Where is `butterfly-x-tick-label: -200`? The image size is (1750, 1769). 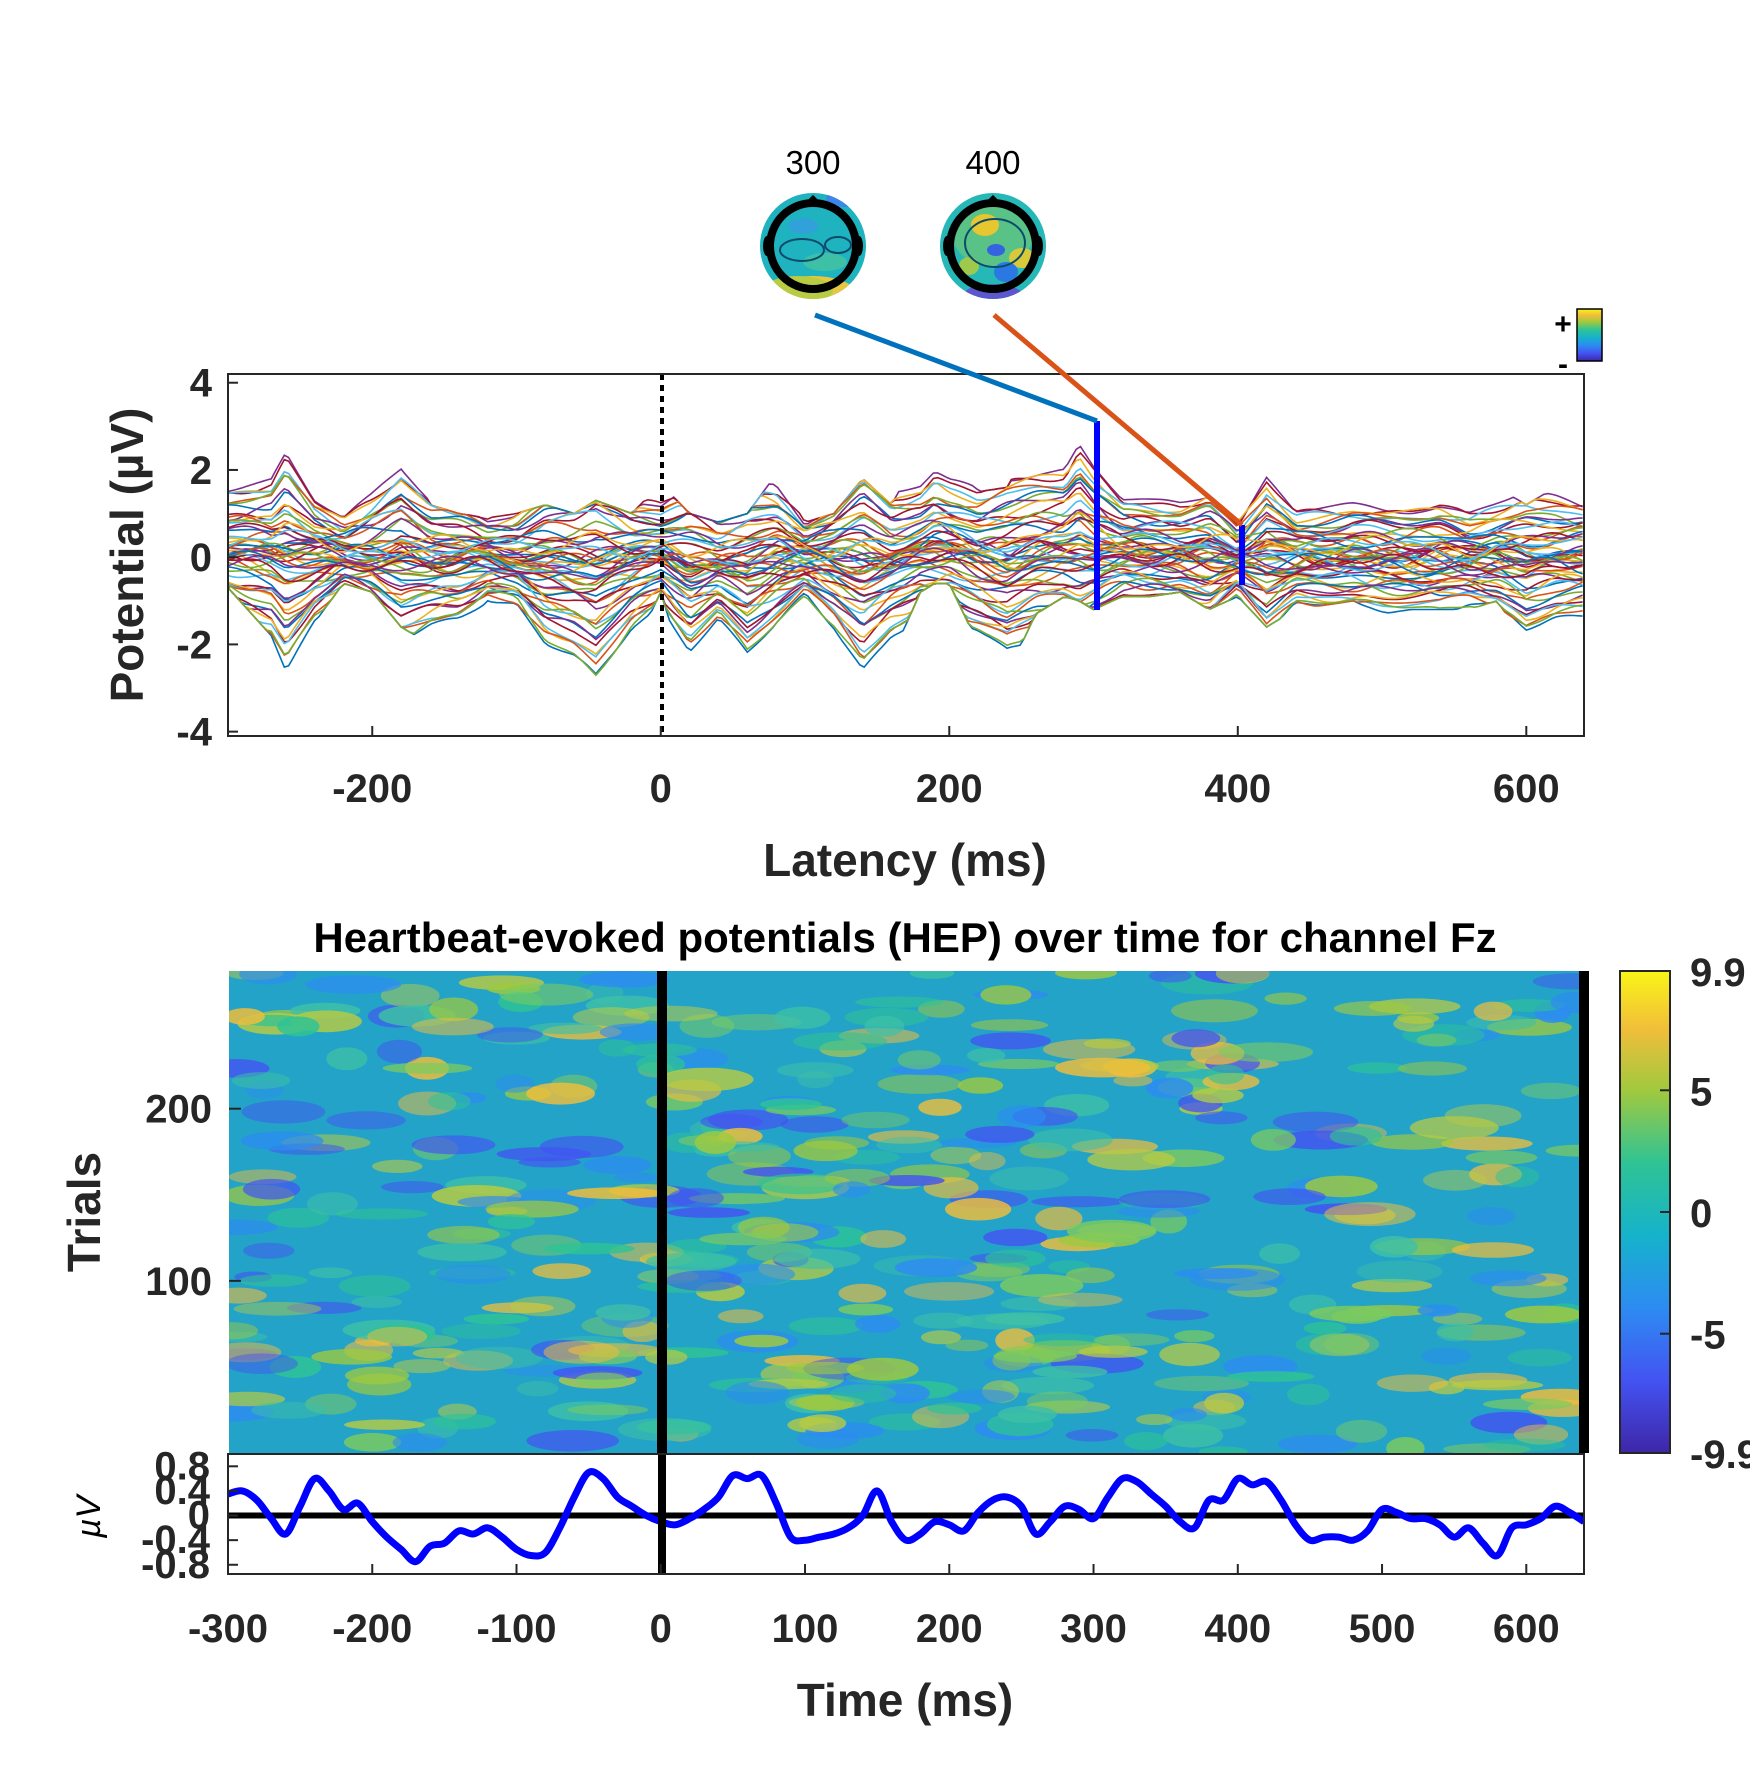 butterfly-x-tick-label: -200 is located at coordinates (372, 789).